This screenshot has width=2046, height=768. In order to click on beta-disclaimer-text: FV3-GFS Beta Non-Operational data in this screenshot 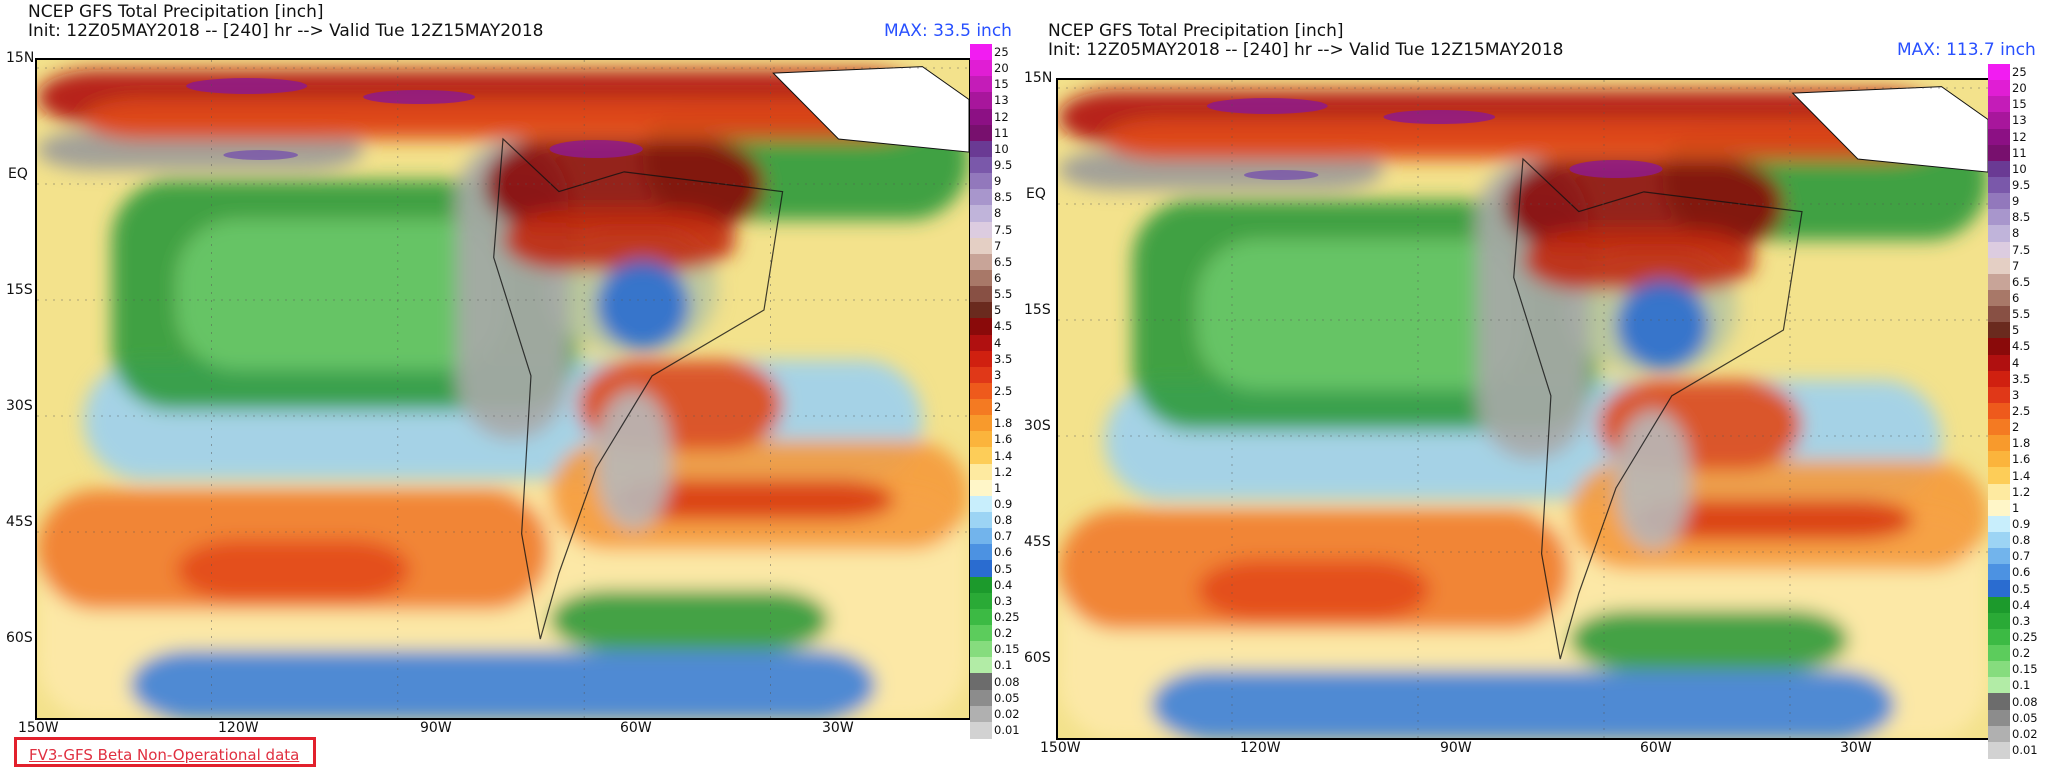, I will do `click(164, 755)`.